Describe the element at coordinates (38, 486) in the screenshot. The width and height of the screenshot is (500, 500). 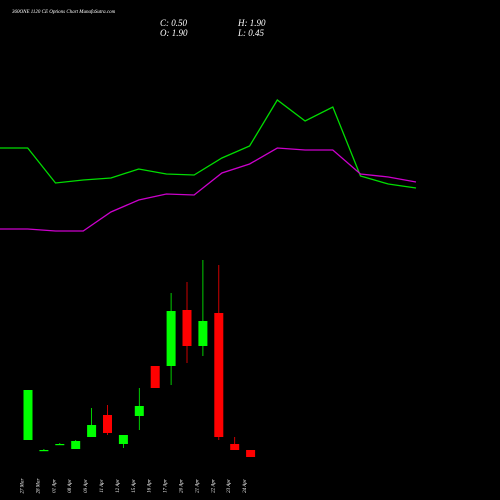
I see `x-tick-label: 28 Mar` at that location.